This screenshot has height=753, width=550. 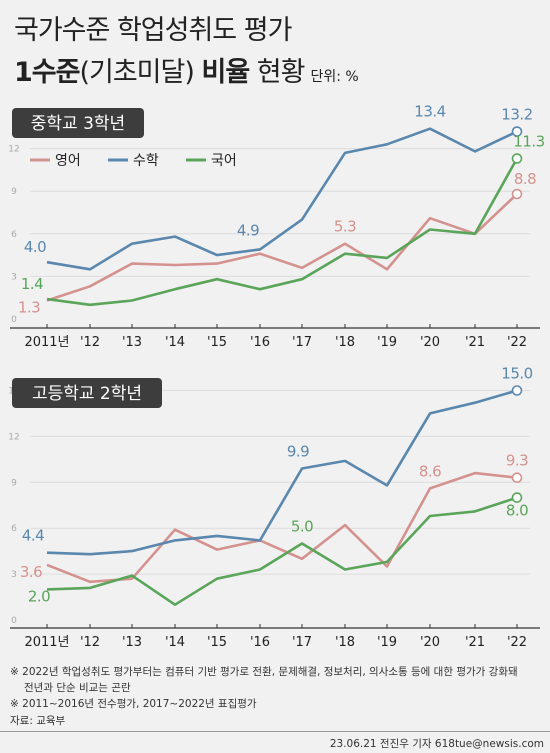 What do you see at coordinates (153, 30) in the screenshot?
I see `chart-title-line1: 국가수준 학업성취도 평가` at bounding box center [153, 30].